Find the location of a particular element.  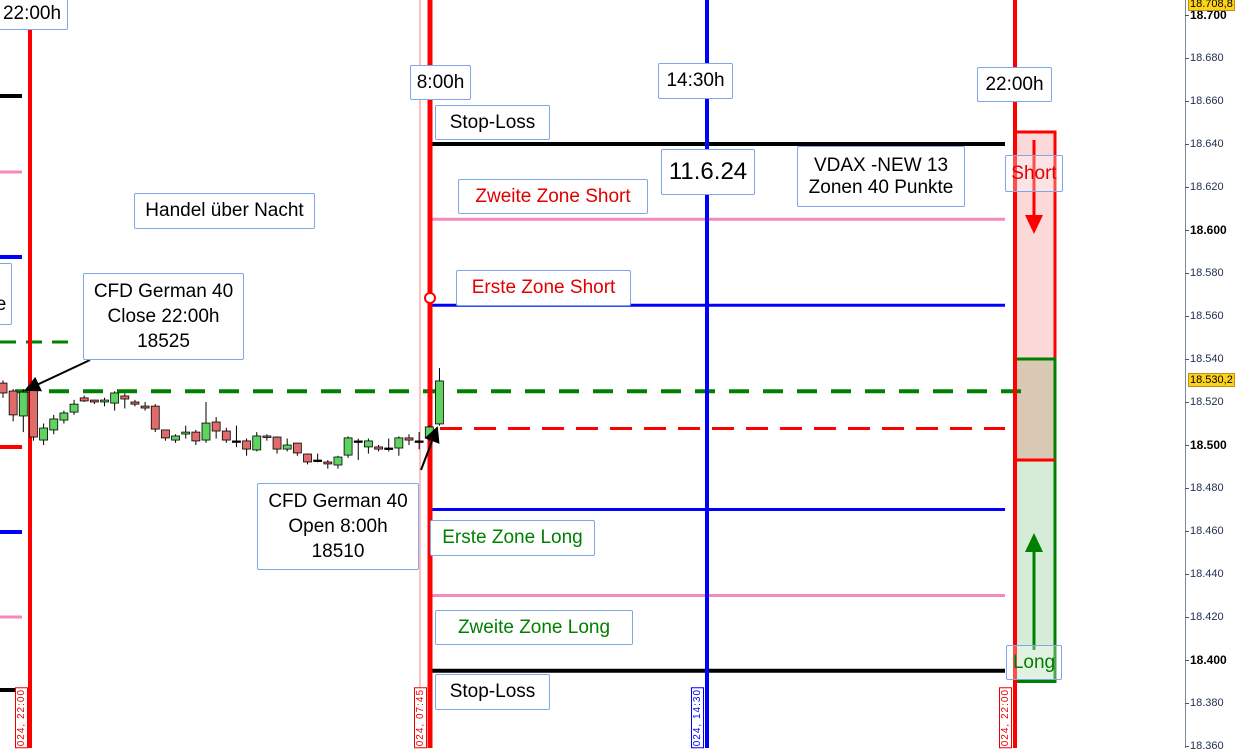

short-label: Short is located at coordinates (1034, 173).